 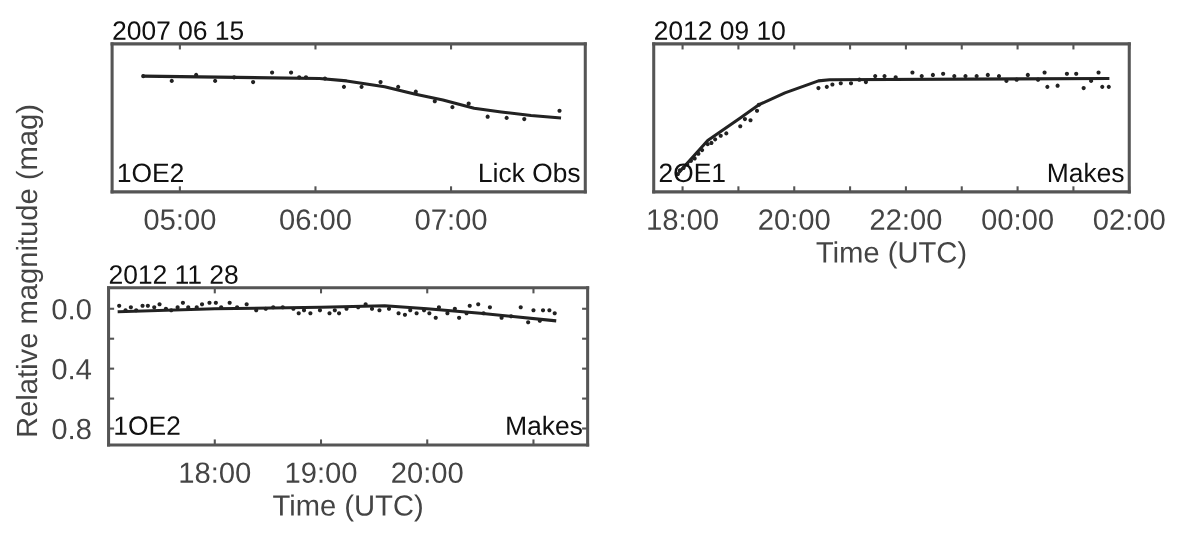 What do you see at coordinates (315, 219) in the screenshot?
I see `x-tick-label: 06:00` at bounding box center [315, 219].